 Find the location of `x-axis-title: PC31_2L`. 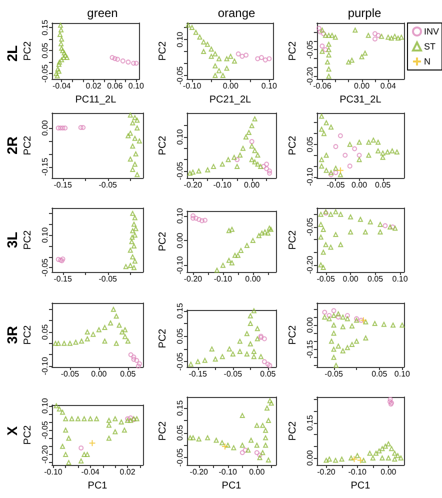

x-axis-title: PC31_2L is located at coordinates (361, 100).